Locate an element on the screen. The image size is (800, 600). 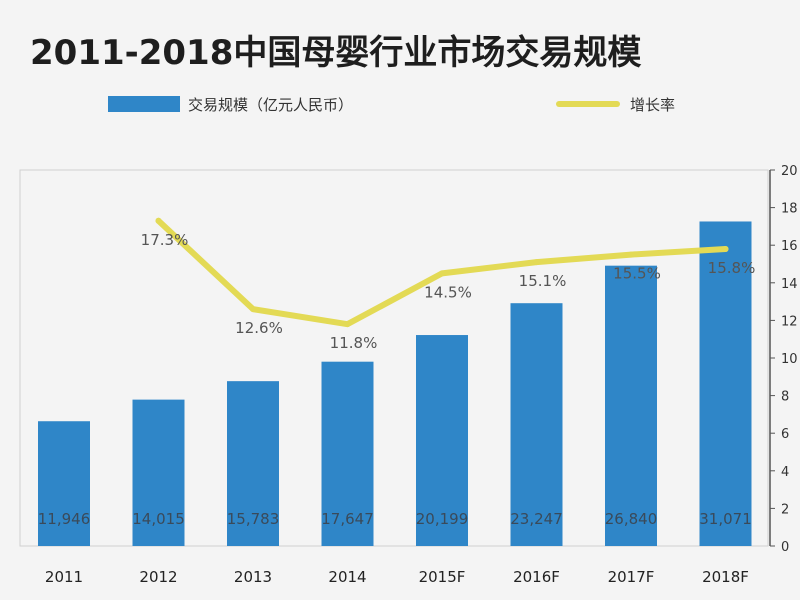
right-tick-label-2: 2 is located at coordinates (785, 509).